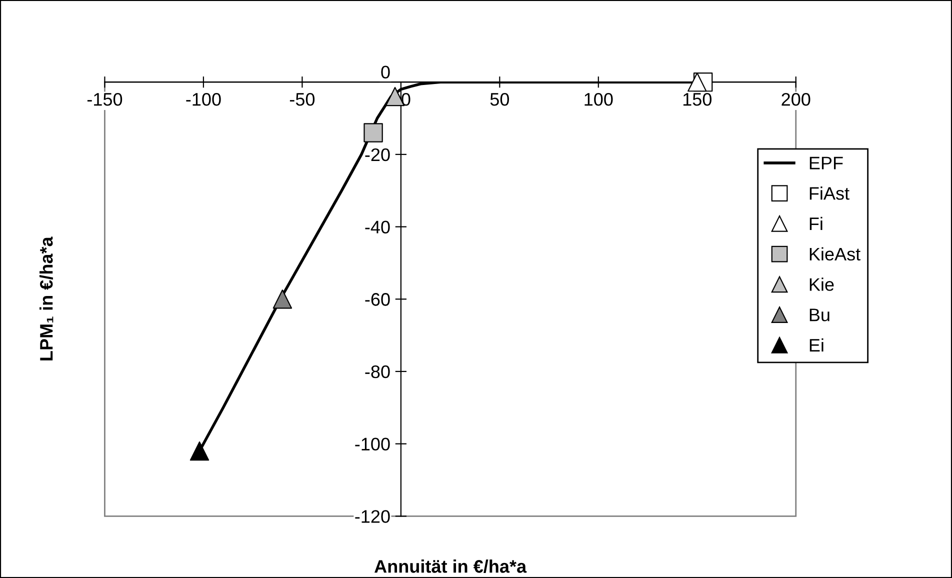 The width and height of the screenshot is (952, 578). I want to click on y-tick-label: -40, so click(377, 227).